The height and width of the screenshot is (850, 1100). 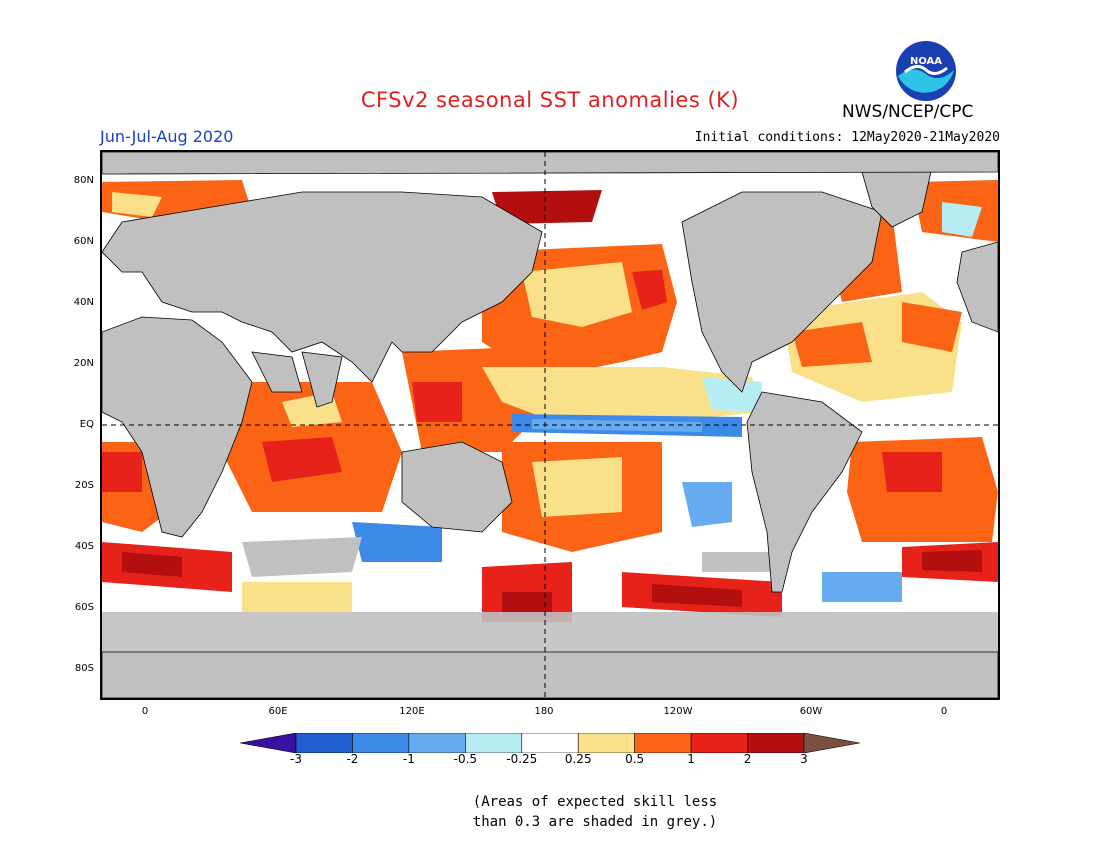 What do you see at coordinates (678, 711) in the screenshot?
I see `lon-label-120w: 120W` at bounding box center [678, 711].